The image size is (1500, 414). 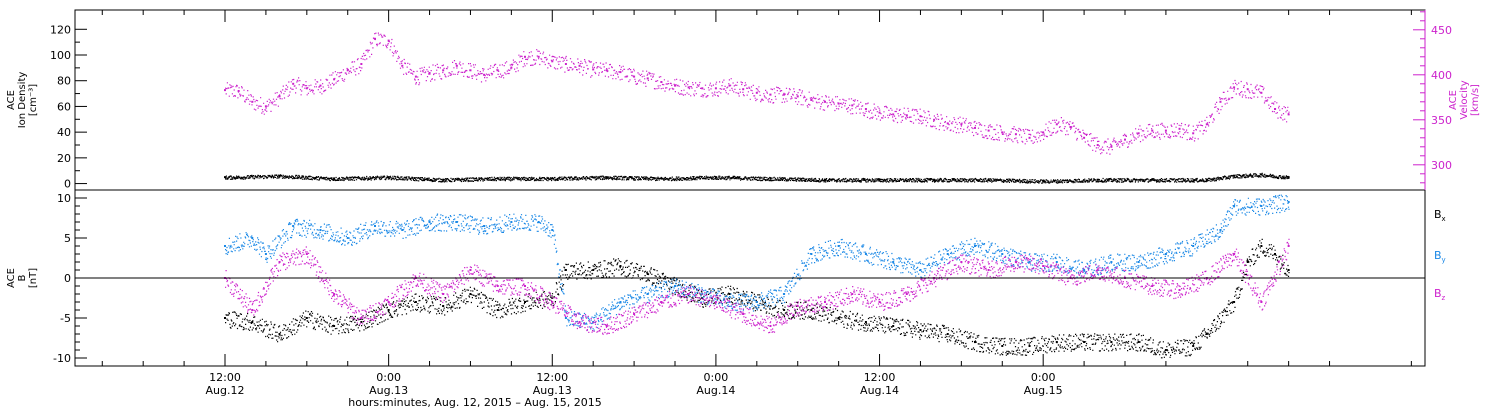 I want to click on top-right-tick-label-3: 450, so click(x=1441, y=30).